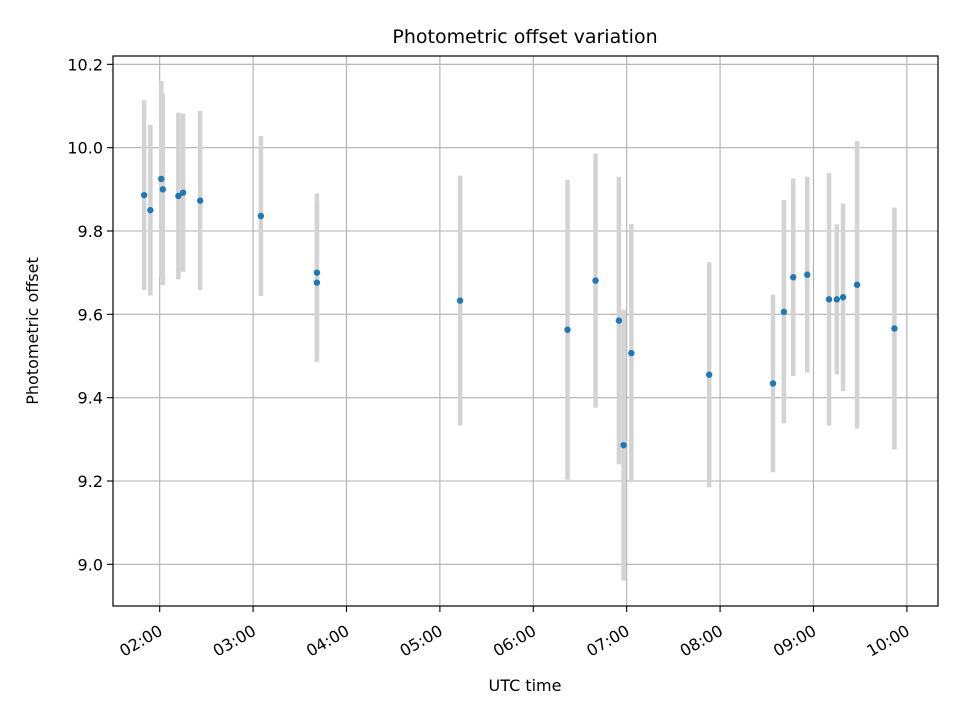 Image resolution: width=960 pixels, height=720 pixels. Describe the element at coordinates (85, 64) in the screenshot. I see `y-tick-label: 10.2` at that location.